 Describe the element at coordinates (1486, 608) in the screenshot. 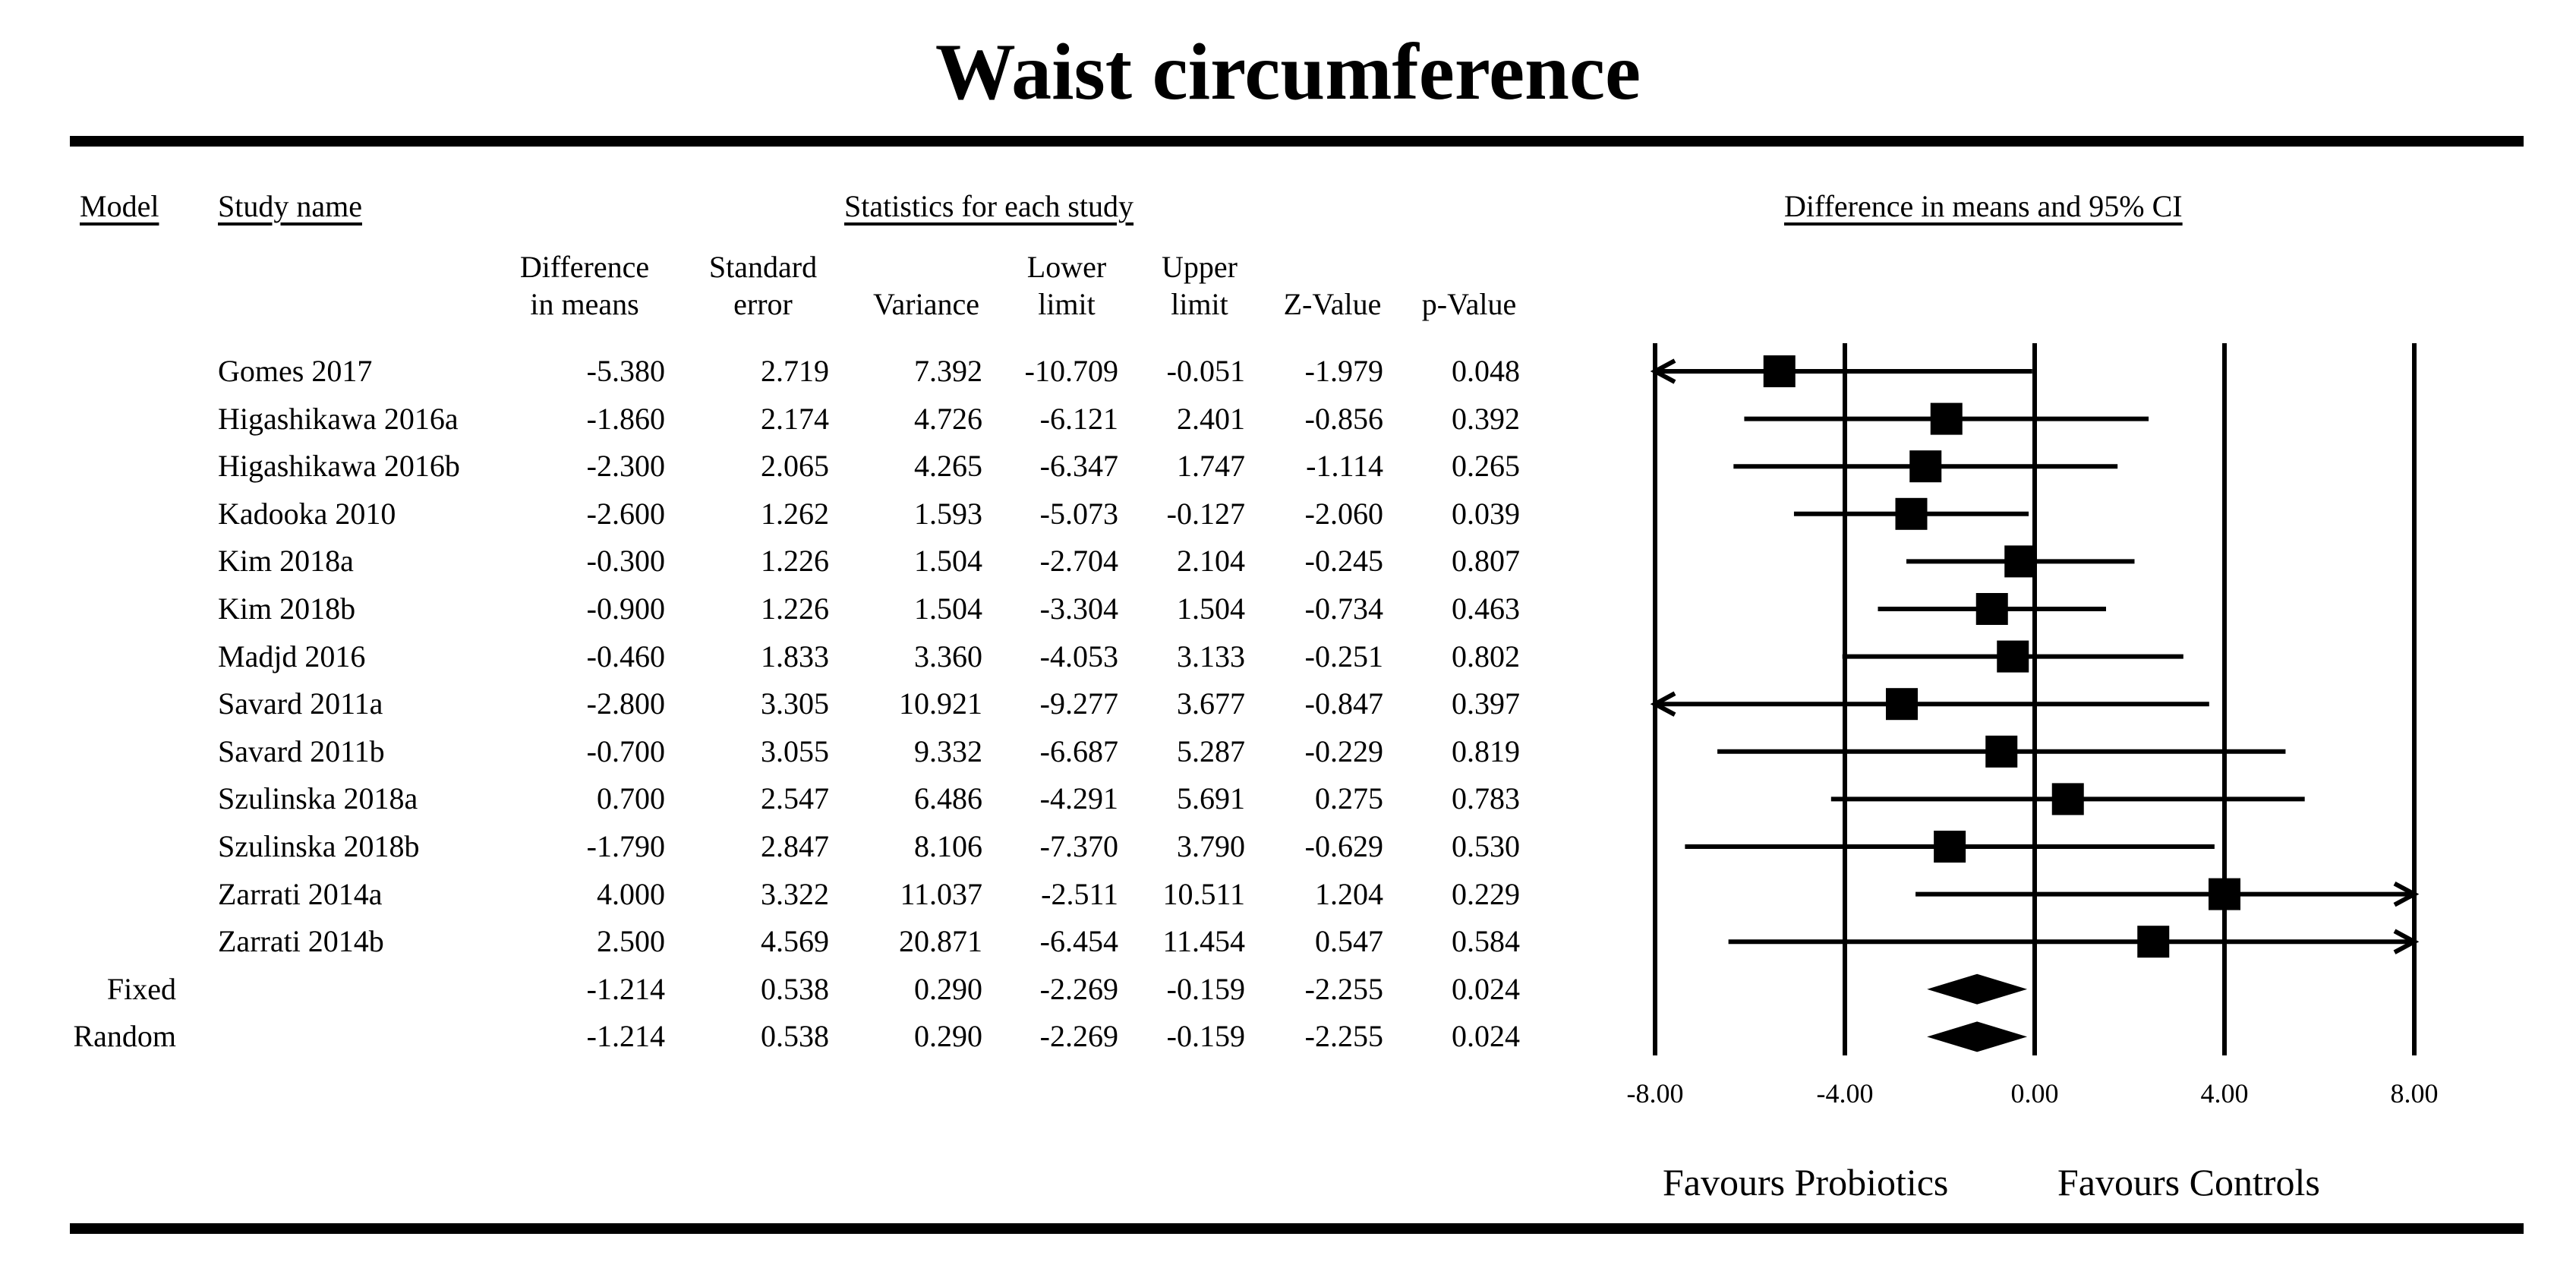

I see `study-p-value: 0.463` at that location.